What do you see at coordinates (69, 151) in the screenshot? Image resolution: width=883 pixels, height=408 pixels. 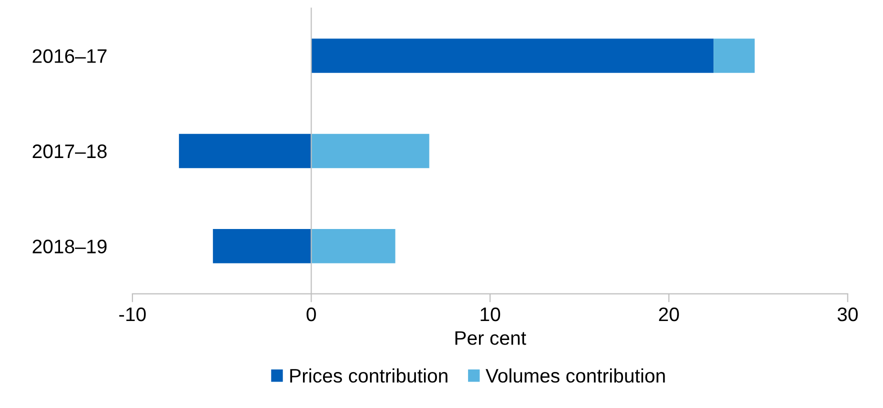 I see `y-tick-label: 2017–18` at bounding box center [69, 151].